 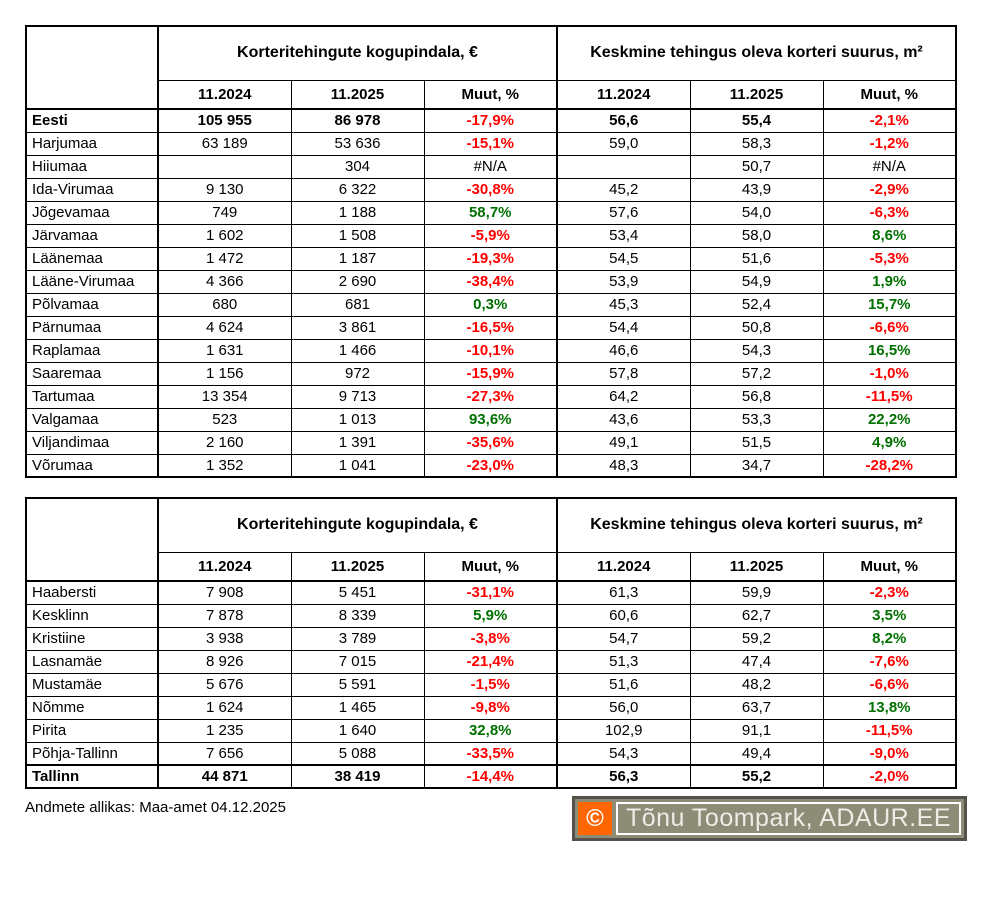 I want to click on area-change-cell: 32,8%, so click(x=490, y=730).